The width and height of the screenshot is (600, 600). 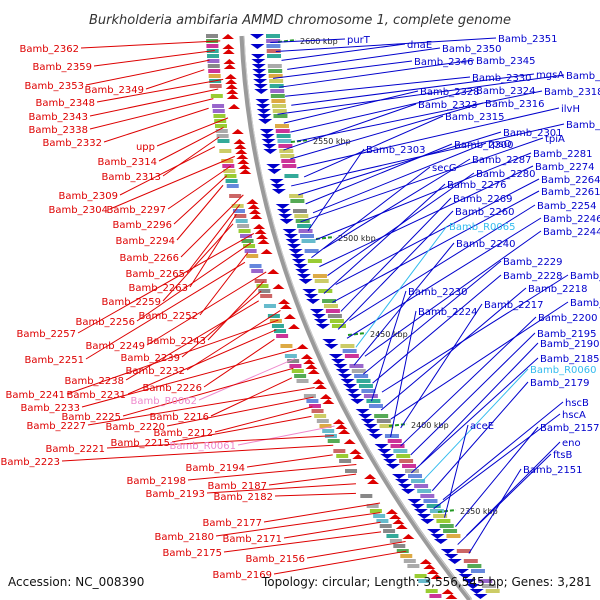 I want to click on accession-label: Accession: NC_008390, so click(x=76, y=582).